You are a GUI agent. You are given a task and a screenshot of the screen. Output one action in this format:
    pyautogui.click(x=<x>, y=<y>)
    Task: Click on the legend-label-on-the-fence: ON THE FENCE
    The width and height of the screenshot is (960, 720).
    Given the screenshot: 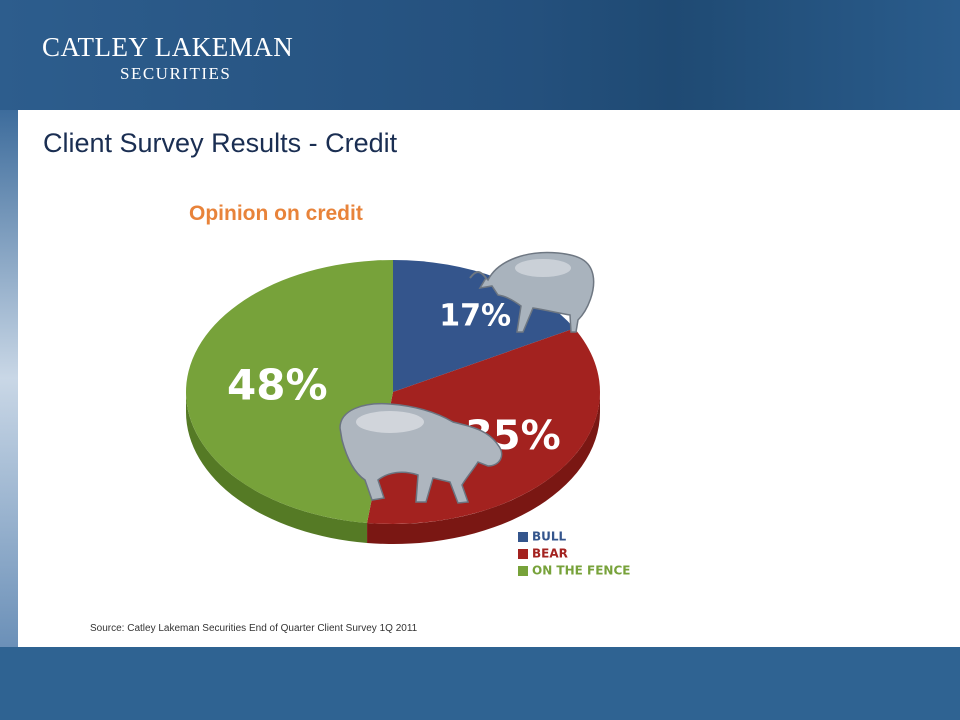 What is the action you would take?
    pyautogui.click(x=581, y=571)
    